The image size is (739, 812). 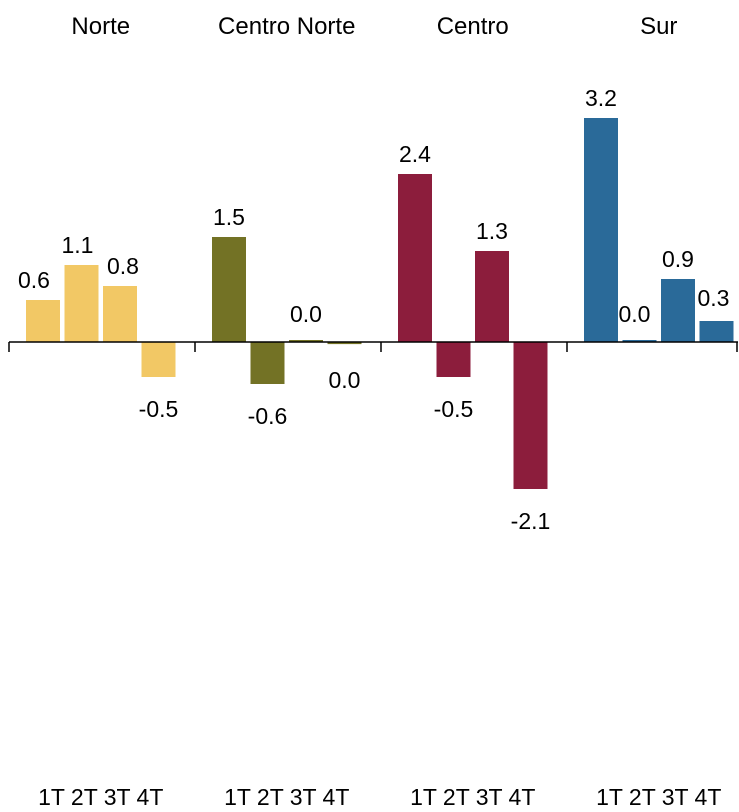 What do you see at coordinates (123, 266) in the screenshot?
I see `value-label: 0.8` at bounding box center [123, 266].